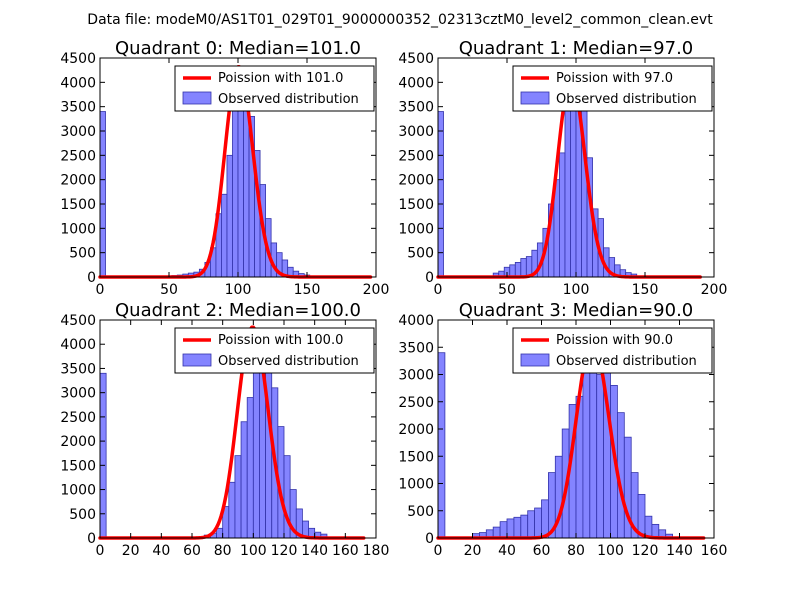 The image size is (800, 600). What do you see at coordinates (238, 48) in the screenshot?
I see `subplot-title: Quadrant 0: Median=101.0` at bounding box center [238, 48].